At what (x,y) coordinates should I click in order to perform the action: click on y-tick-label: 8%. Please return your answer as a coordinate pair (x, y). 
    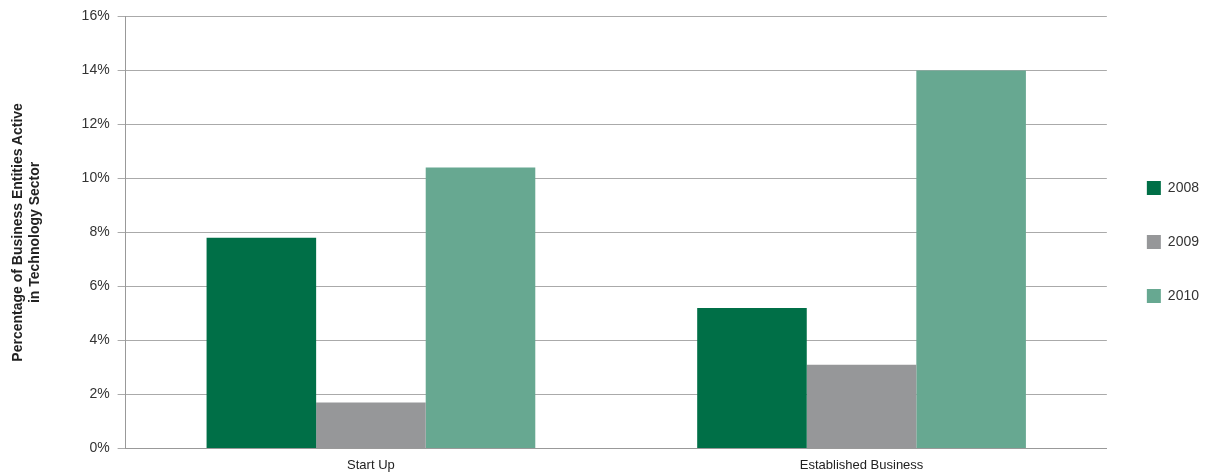
    Looking at the image, I should click on (99, 231).